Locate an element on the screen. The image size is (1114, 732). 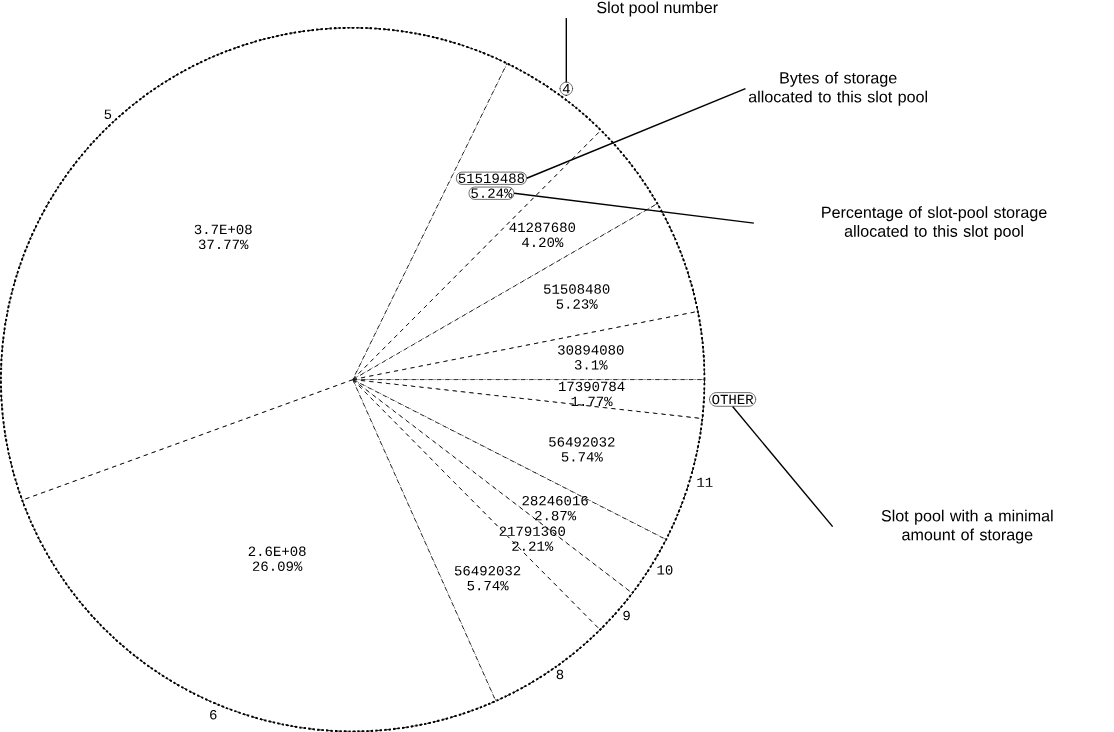
text: 2.6E+08 is located at coordinates (277, 551).